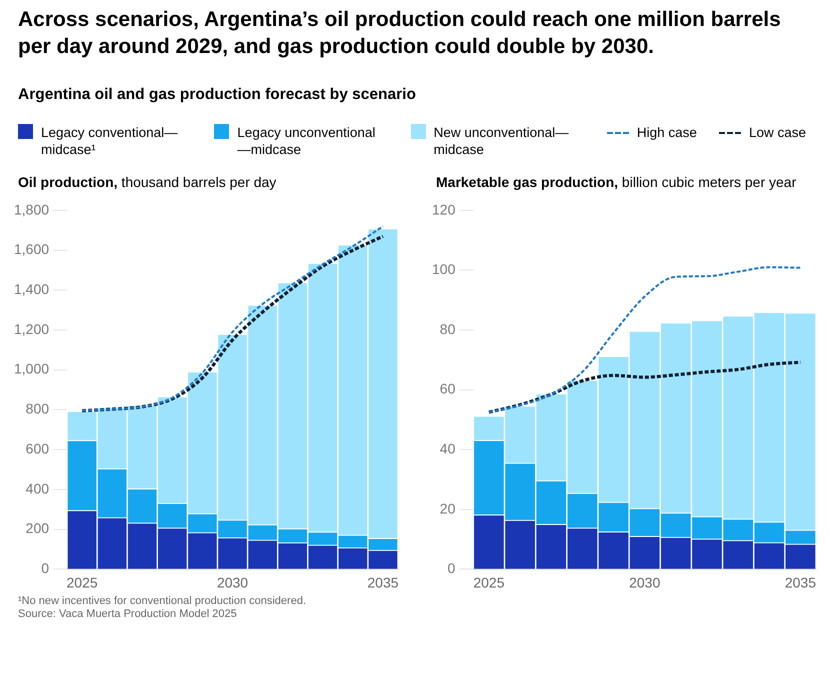 The height and width of the screenshot is (677, 830). What do you see at coordinates (38, 448) in the screenshot?
I see `y-tick-label: 600` at bounding box center [38, 448].